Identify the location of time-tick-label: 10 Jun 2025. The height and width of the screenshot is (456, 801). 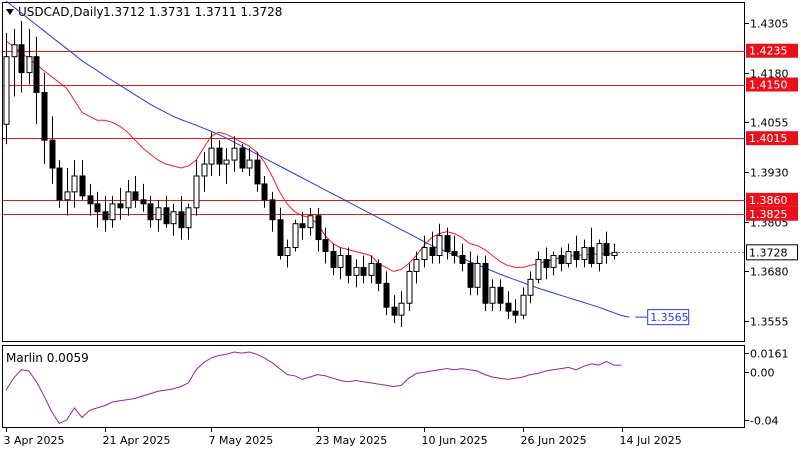
(455, 440).